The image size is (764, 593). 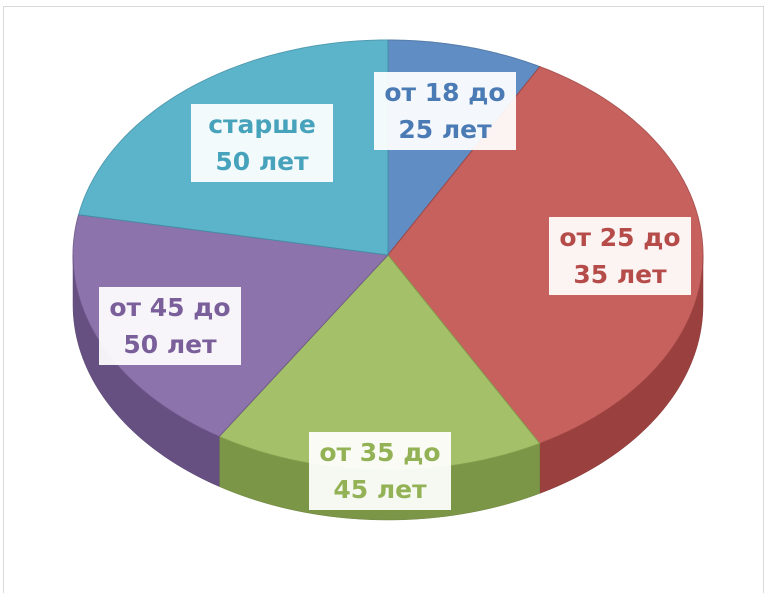 I want to click on slice-label: от 45 до 50 лет, so click(x=170, y=326).